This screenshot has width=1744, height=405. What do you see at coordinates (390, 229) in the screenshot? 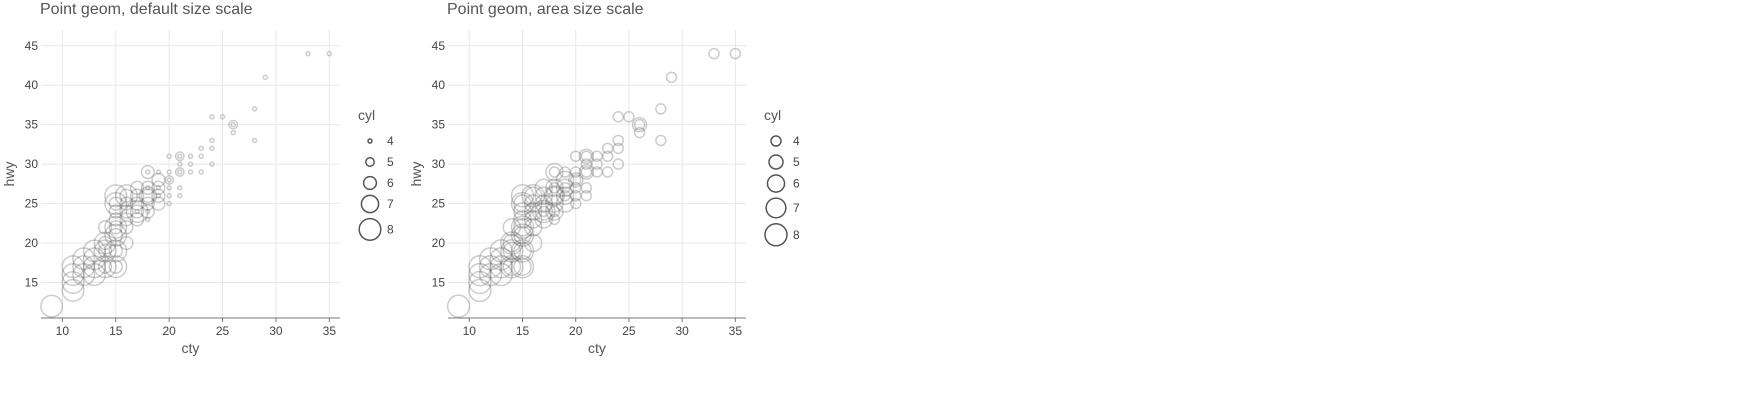
I see `legend-label: 8` at bounding box center [390, 229].